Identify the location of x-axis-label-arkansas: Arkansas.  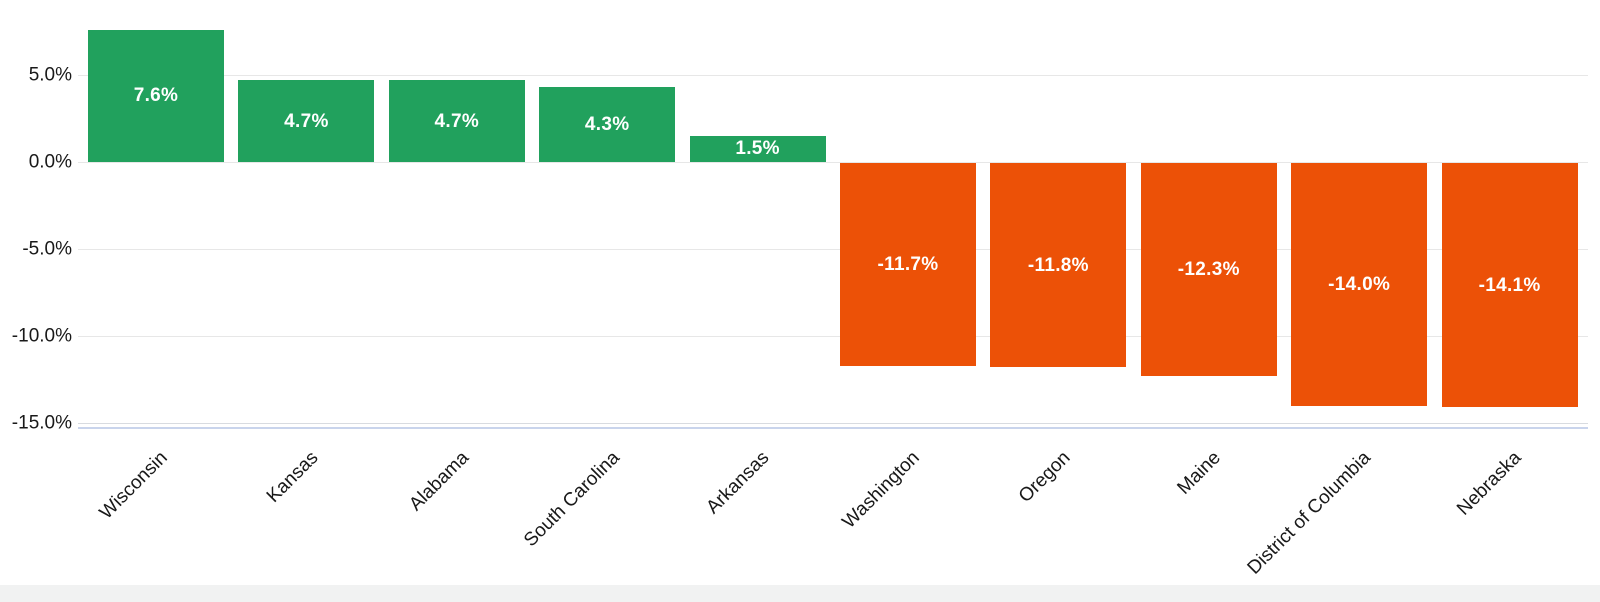
(738, 483).